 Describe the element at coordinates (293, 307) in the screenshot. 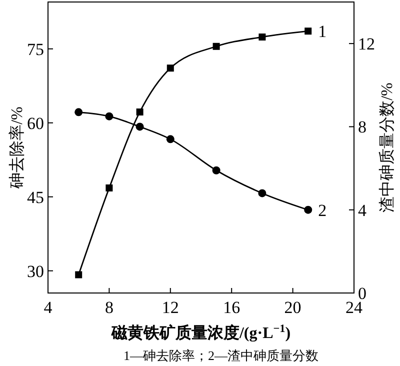

I see `x-tick-label: 20` at that location.